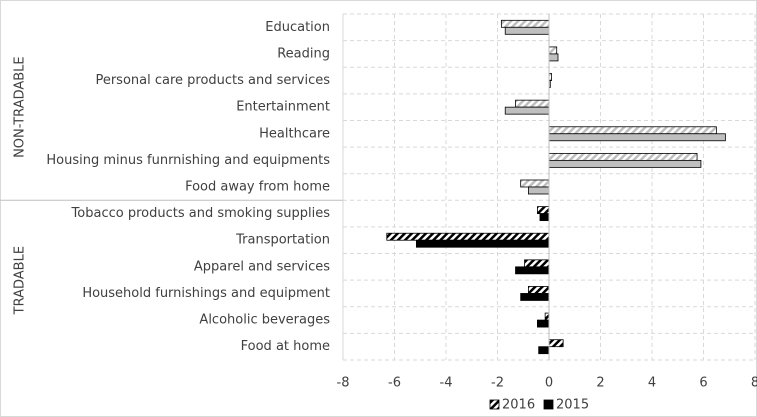 The image size is (757, 417). I want to click on group-label: NON-TRADABLE, so click(20, 107).